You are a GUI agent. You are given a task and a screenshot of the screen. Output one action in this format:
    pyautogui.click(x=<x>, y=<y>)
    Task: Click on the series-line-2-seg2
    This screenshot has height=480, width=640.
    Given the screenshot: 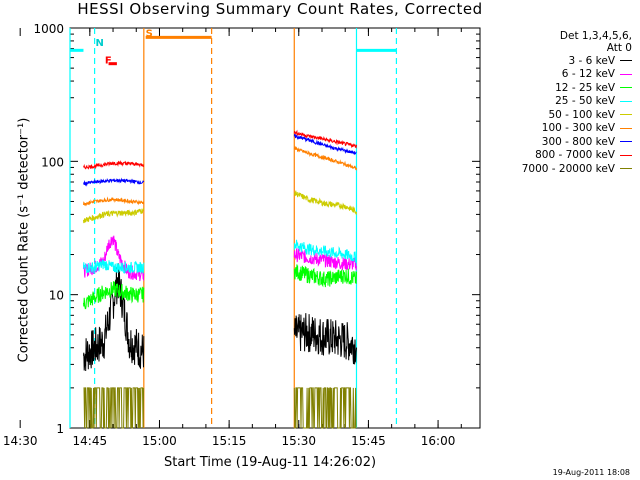 What is the action you would take?
    pyautogui.click(x=325, y=259)
    